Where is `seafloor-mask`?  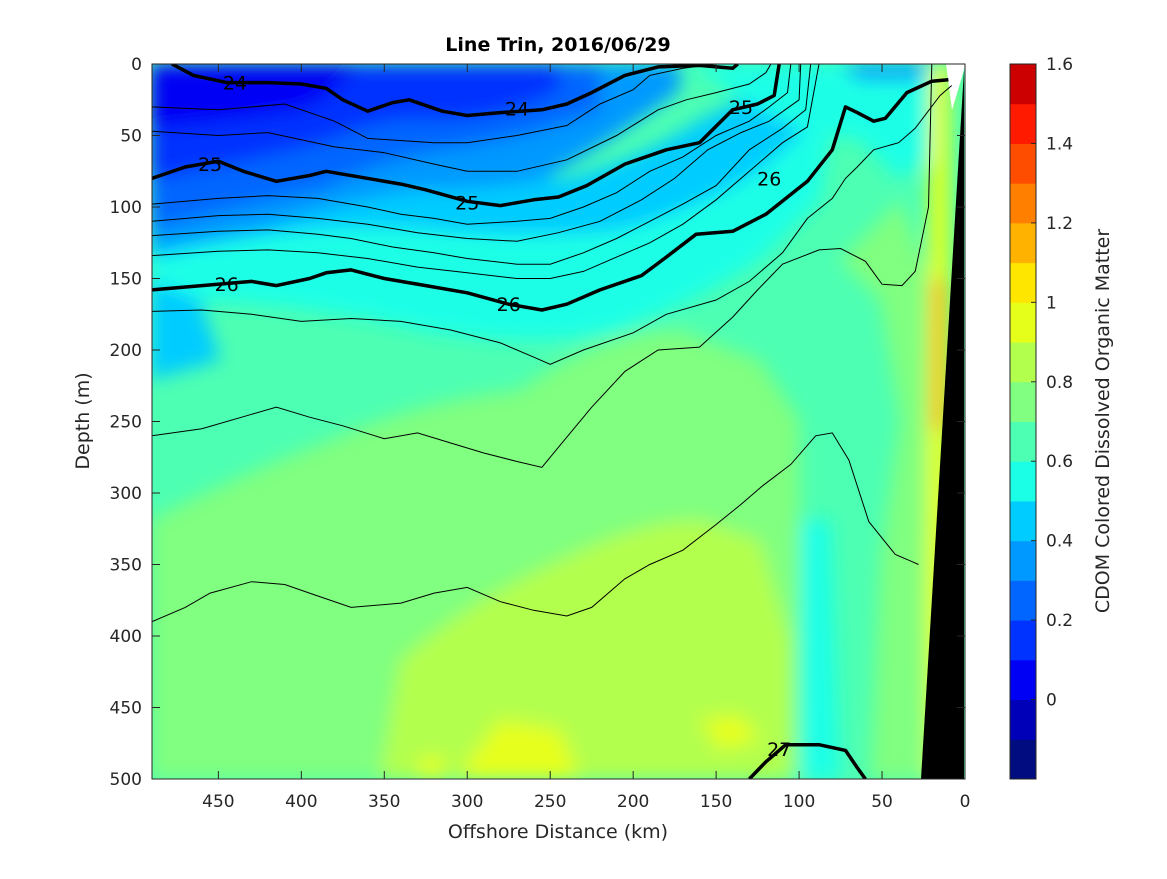
seafloor-mask is located at coordinates (942, 424).